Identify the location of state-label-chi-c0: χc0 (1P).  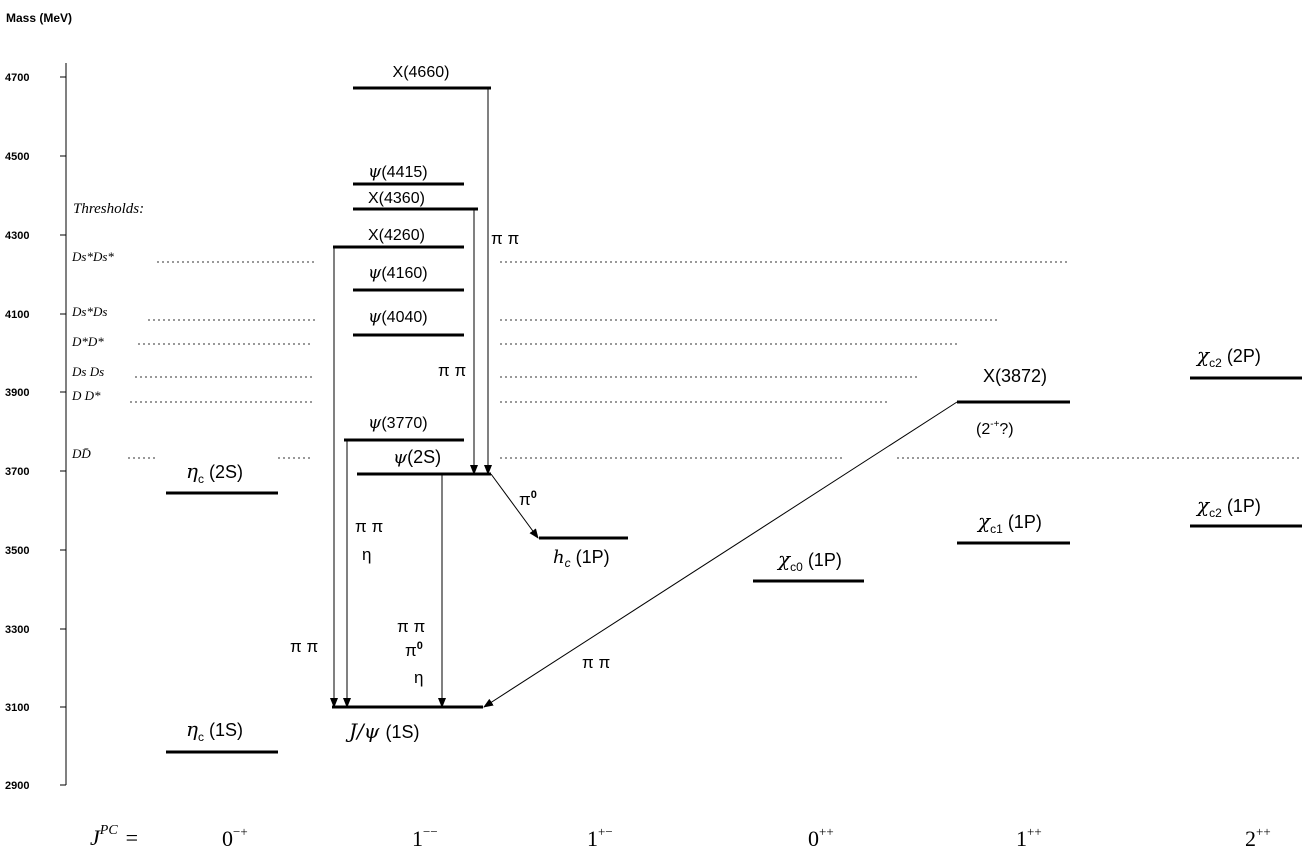
(809, 560).